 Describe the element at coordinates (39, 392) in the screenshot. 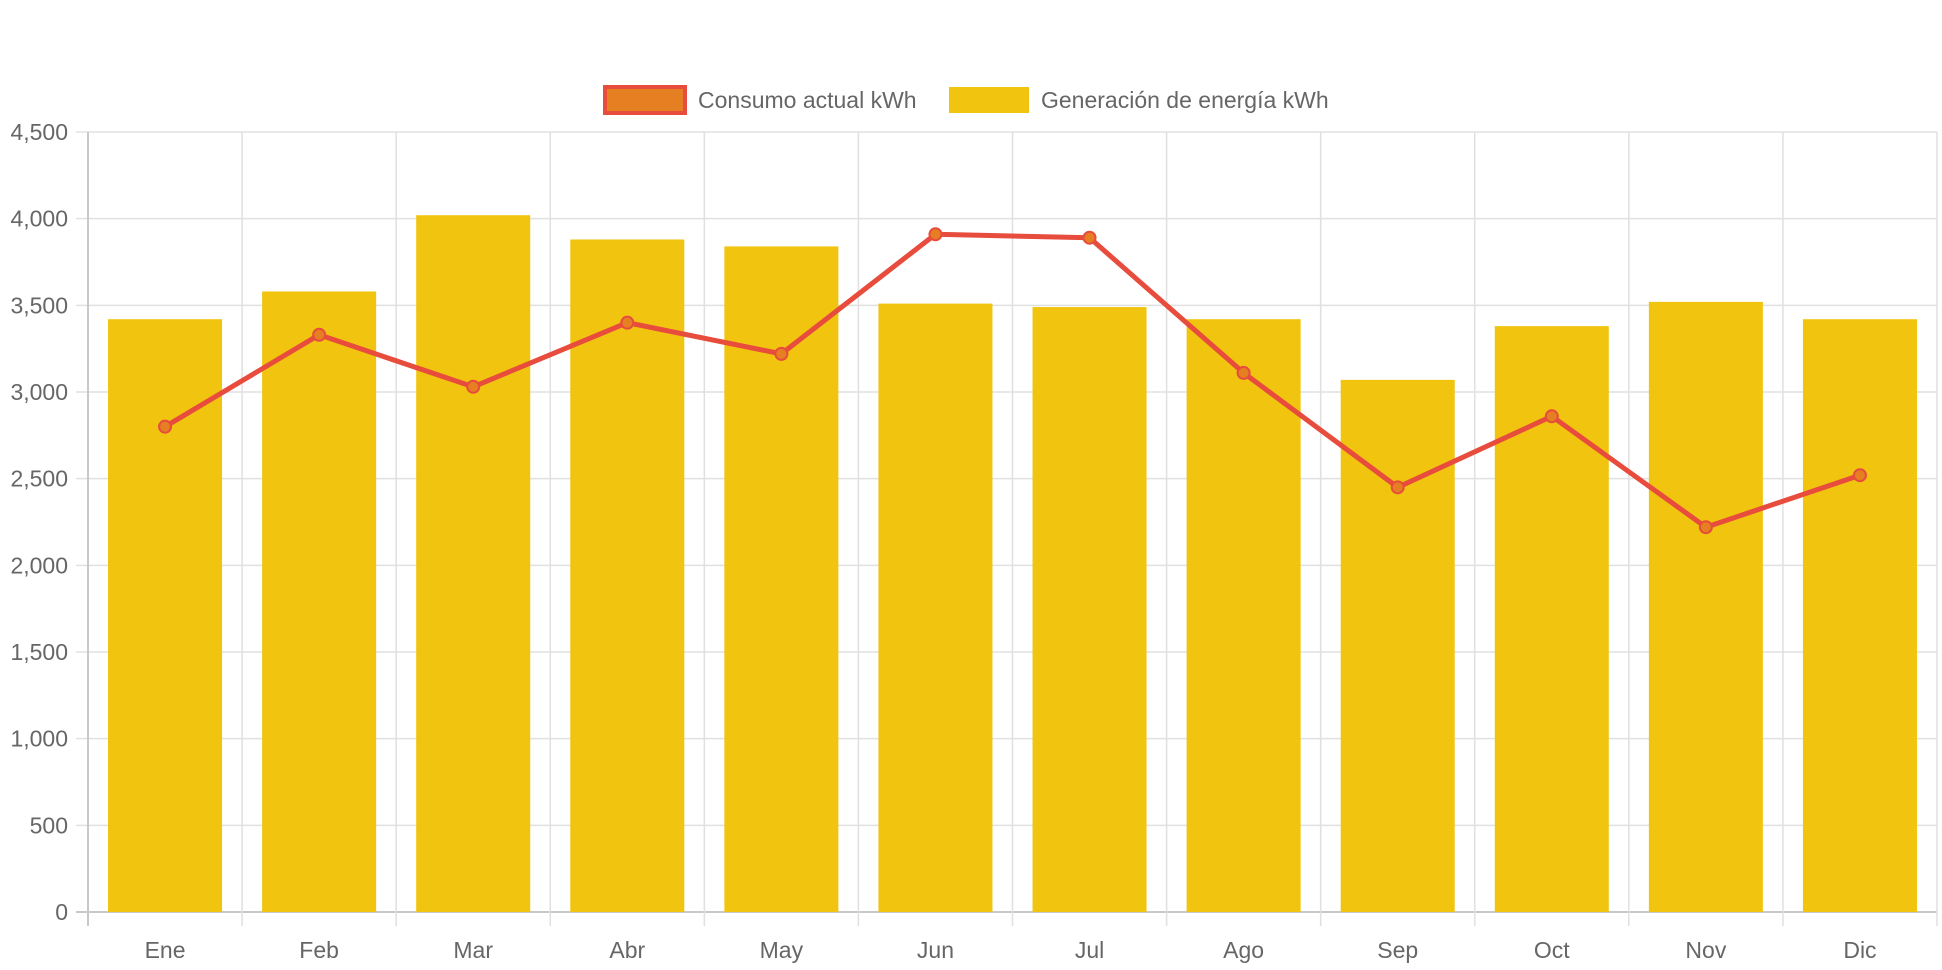

I see `y-tick-label: 3,000` at that location.